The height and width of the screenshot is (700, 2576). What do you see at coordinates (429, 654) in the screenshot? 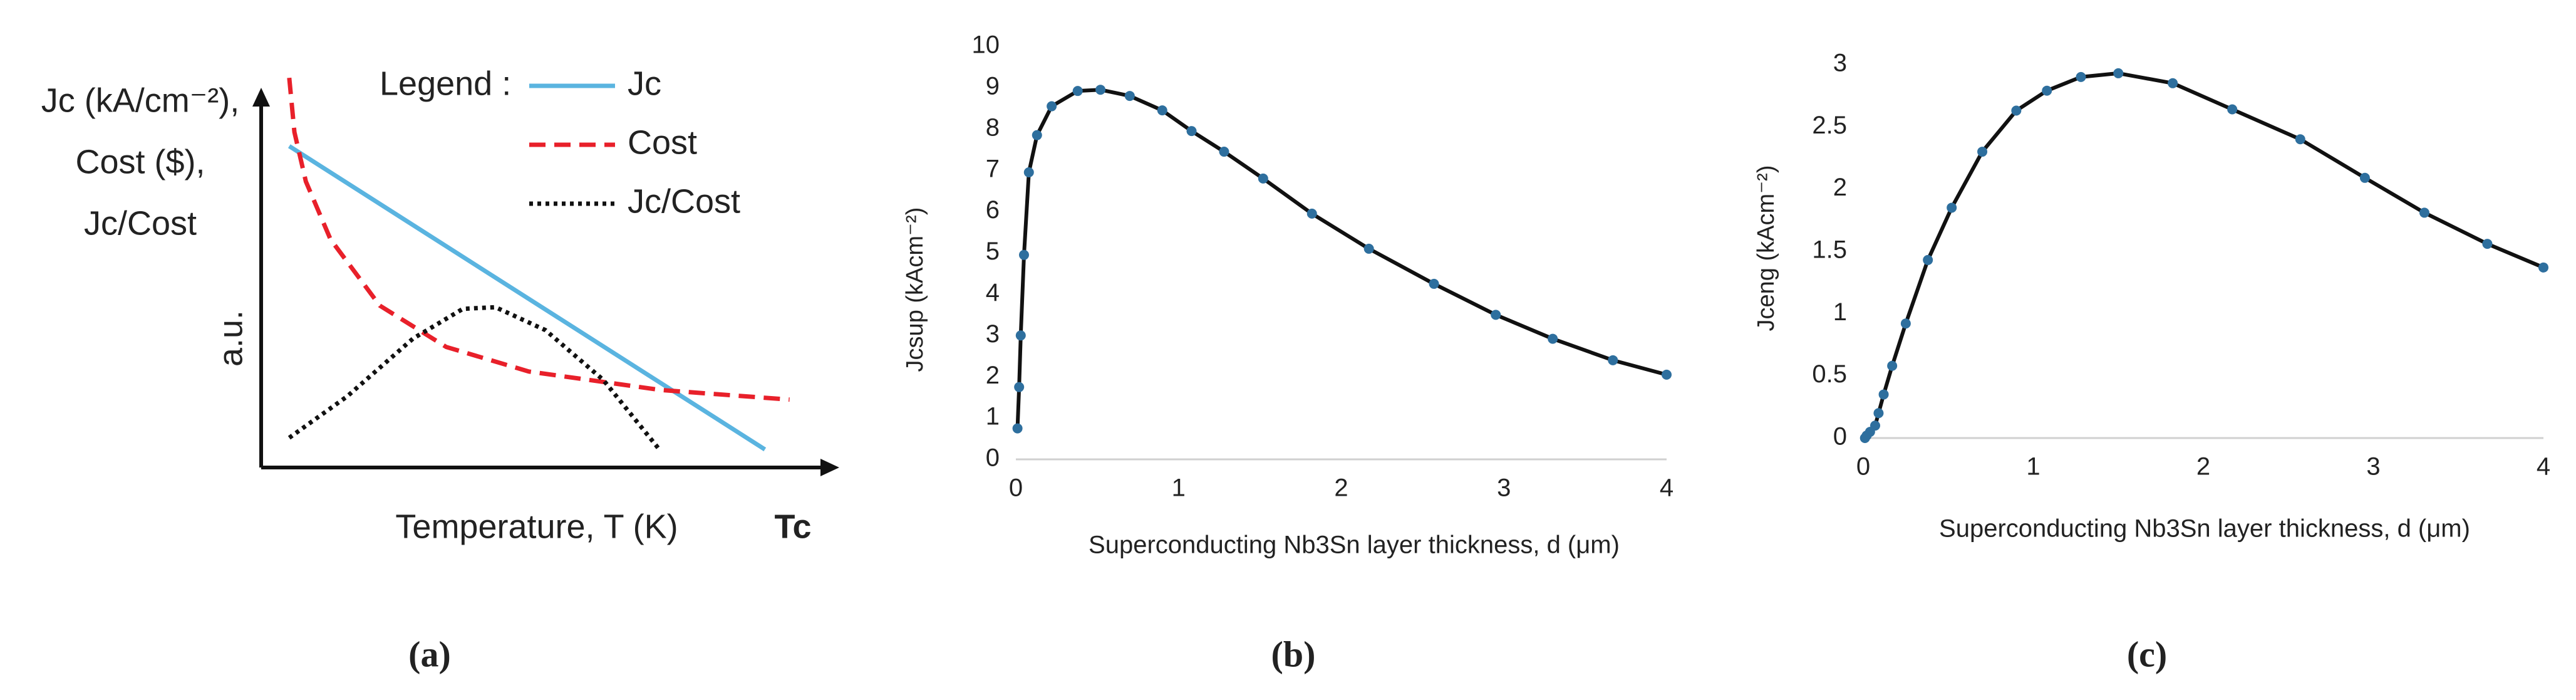
I see `caption: (a)` at bounding box center [429, 654].